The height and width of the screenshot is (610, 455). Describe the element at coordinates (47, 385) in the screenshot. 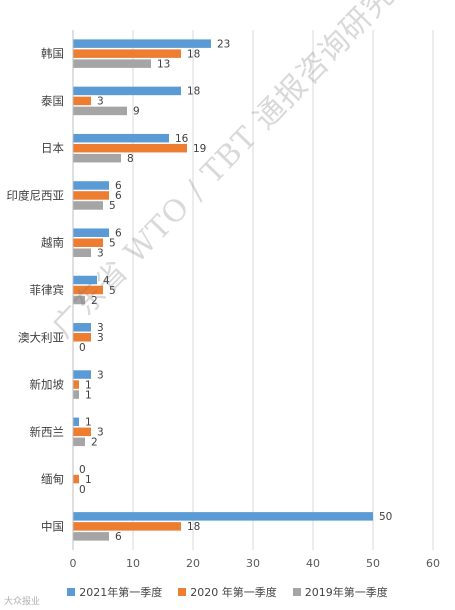

I see `category-label: 新加坡` at that location.